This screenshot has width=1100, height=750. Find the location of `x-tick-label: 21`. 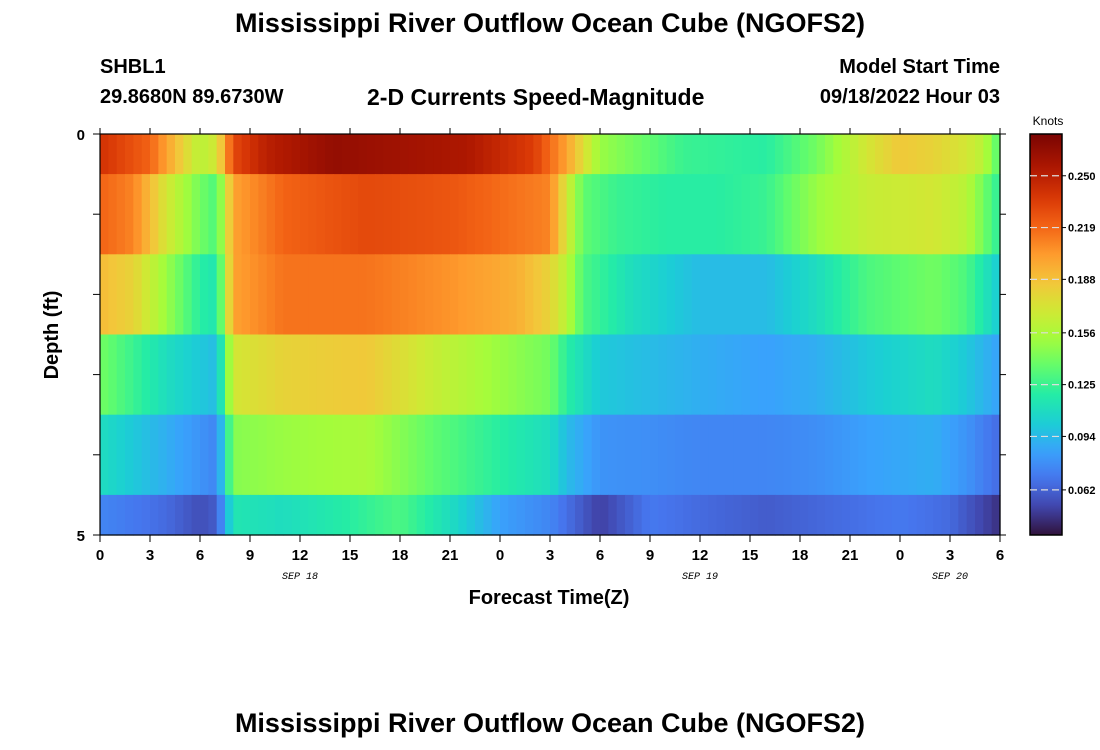

x-tick-label: 21 is located at coordinates (450, 555).